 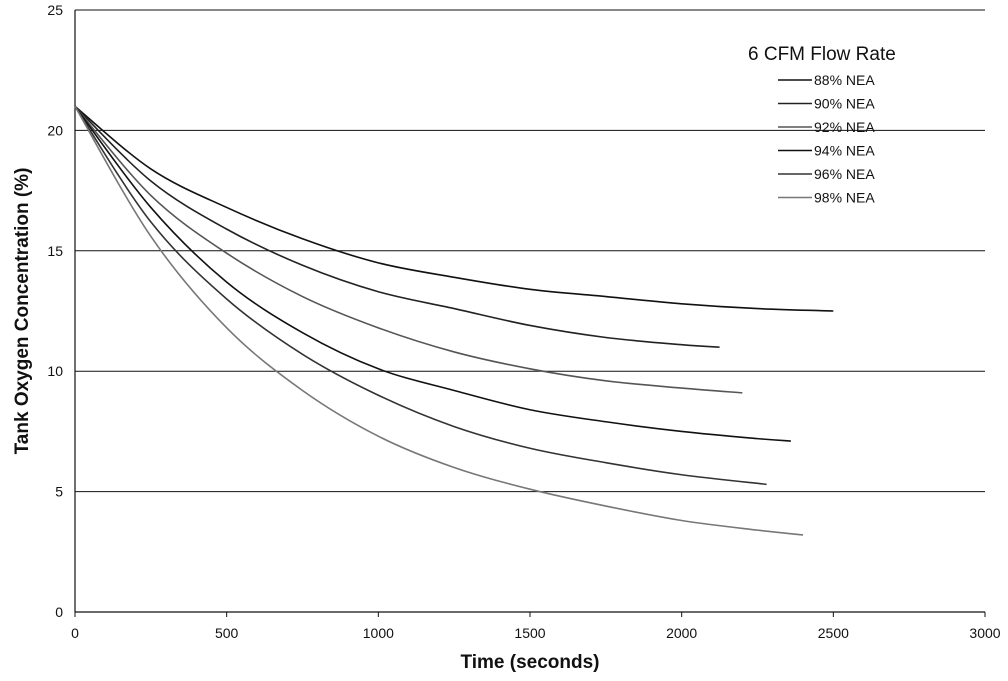 I want to click on legend-label: 94% NEA, so click(x=844, y=151).